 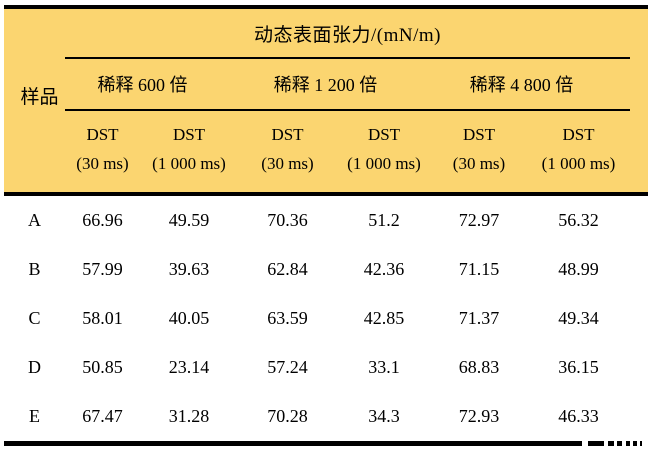 What do you see at coordinates (326, 194) in the screenshot?
I see `header-bottom-rule` at bounding box center [326, 194].